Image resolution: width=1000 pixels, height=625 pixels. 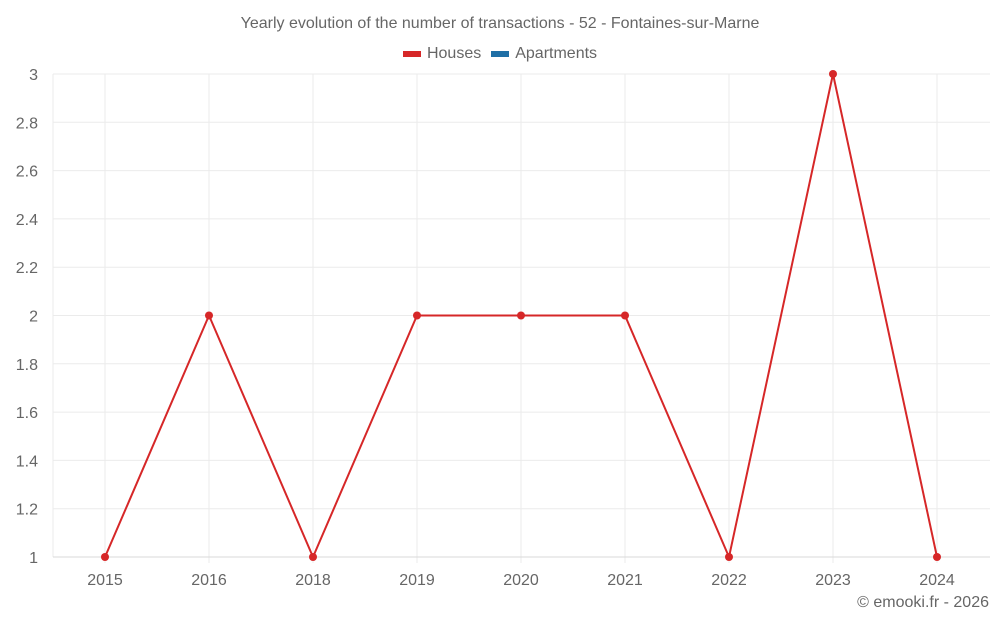 What do you see at coordinates (625, 580) in the screenshot?
I see `x-tick-label: 2021` at bounding box center [625, 580].